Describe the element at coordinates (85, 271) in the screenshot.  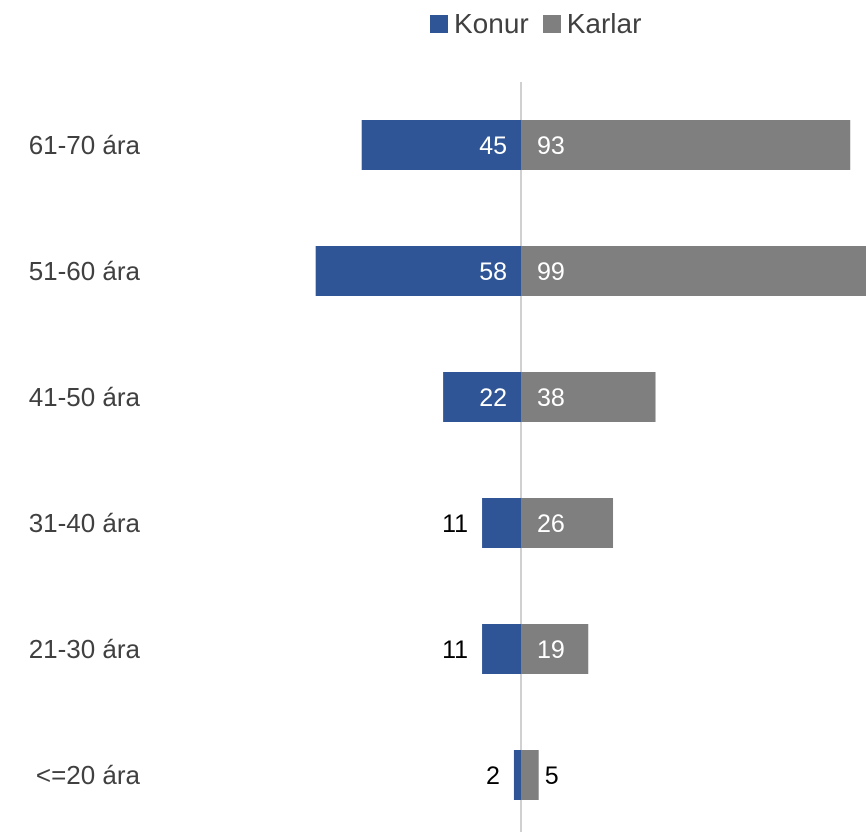
I see `category-label: 51-60 ára` at that location.